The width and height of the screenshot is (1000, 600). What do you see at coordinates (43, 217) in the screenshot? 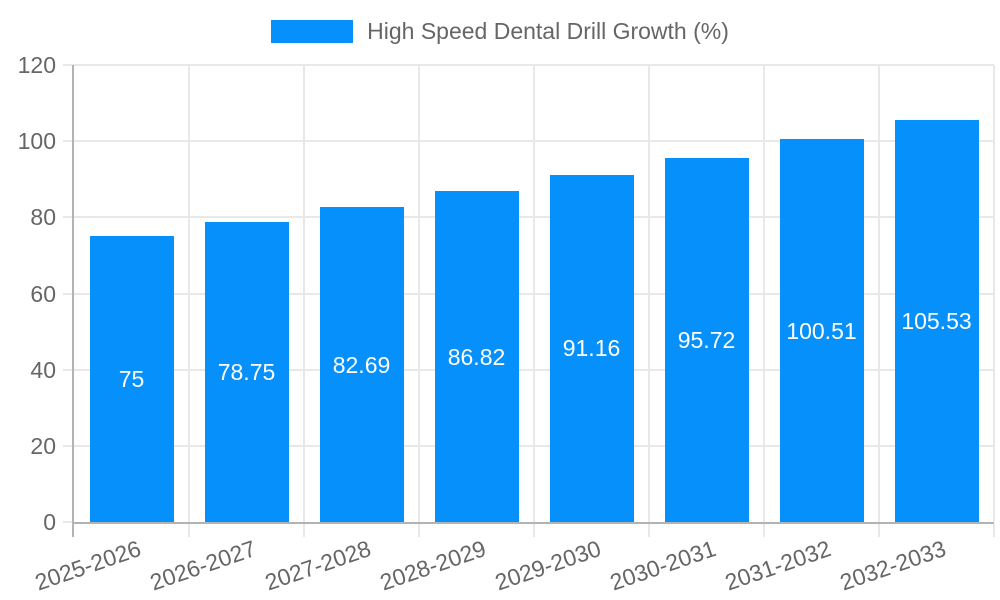
I see `y-tick-label: 80` at bounding box center [43, 217].